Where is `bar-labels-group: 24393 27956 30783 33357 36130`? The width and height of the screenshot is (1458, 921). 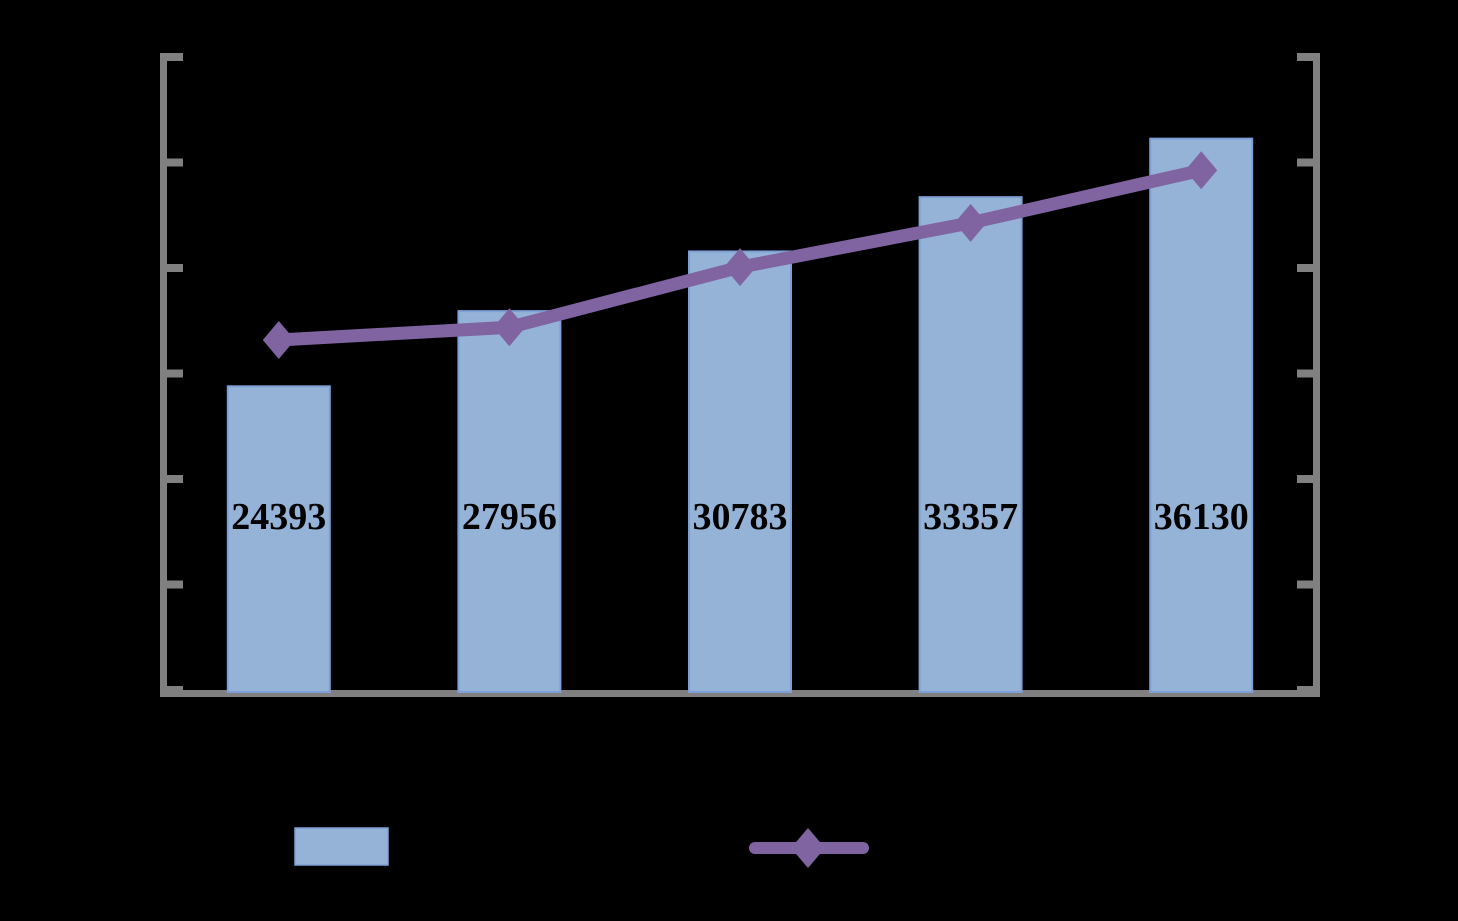
bar-labels-group: 24393 27956 30783 33357 36130 is located at coordinates (739, 517).